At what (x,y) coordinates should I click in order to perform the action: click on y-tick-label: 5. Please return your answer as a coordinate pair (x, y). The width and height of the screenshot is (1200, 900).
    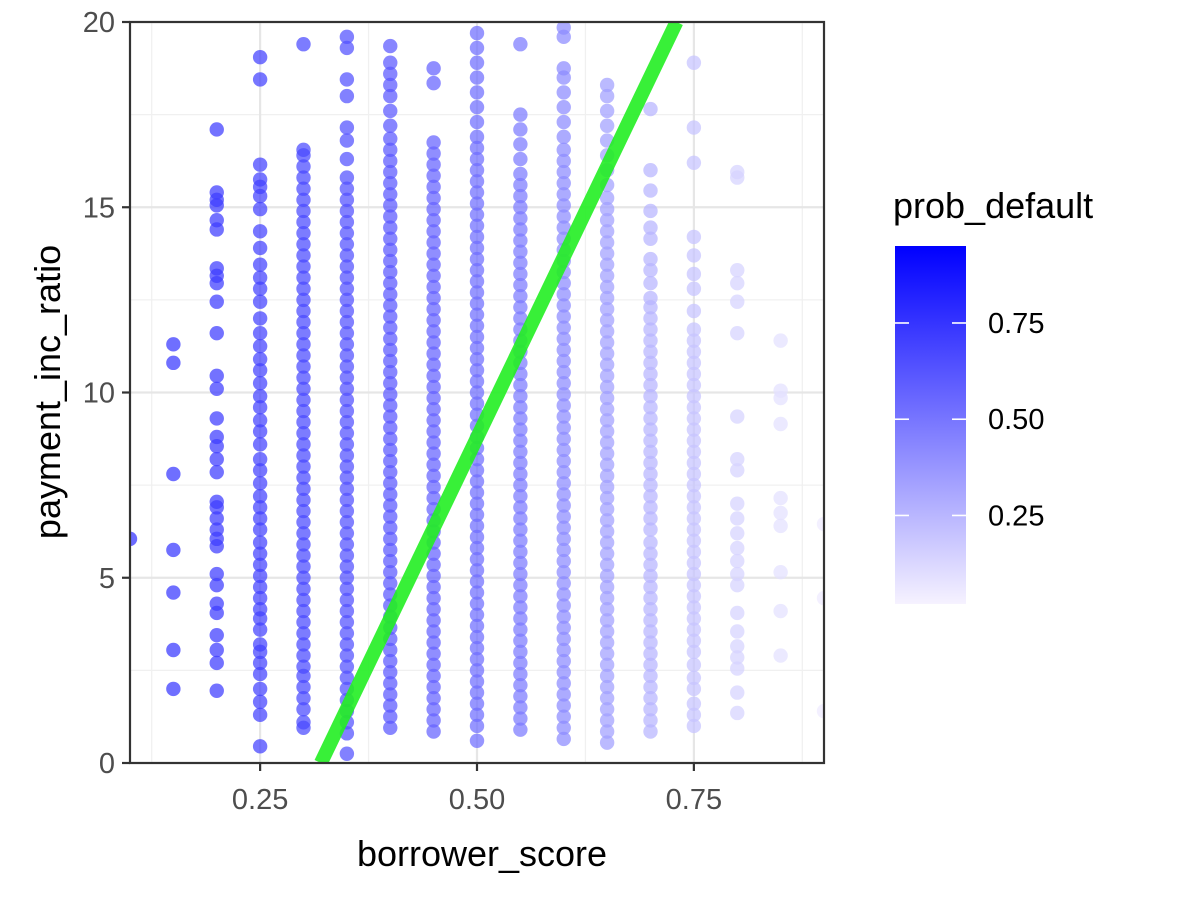
    Looking at the image, I should click on (107, 579).